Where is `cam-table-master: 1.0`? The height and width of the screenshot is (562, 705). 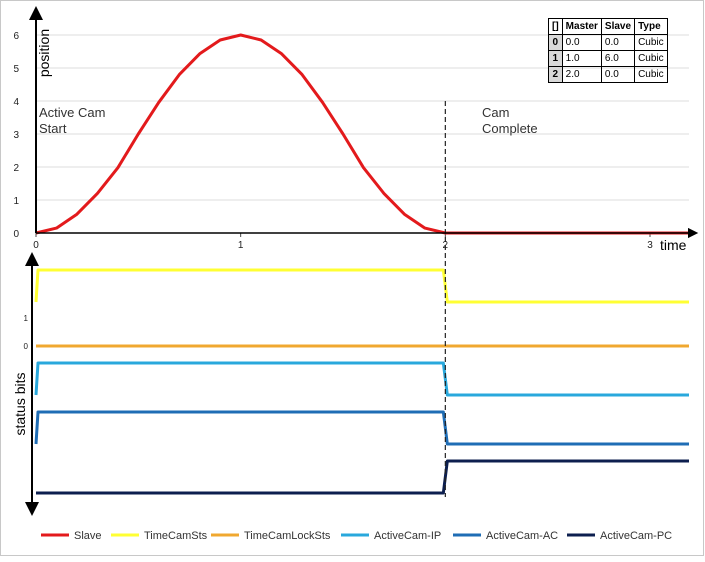 cam-table-master: 1.0 is located at coordinates (581, 58).